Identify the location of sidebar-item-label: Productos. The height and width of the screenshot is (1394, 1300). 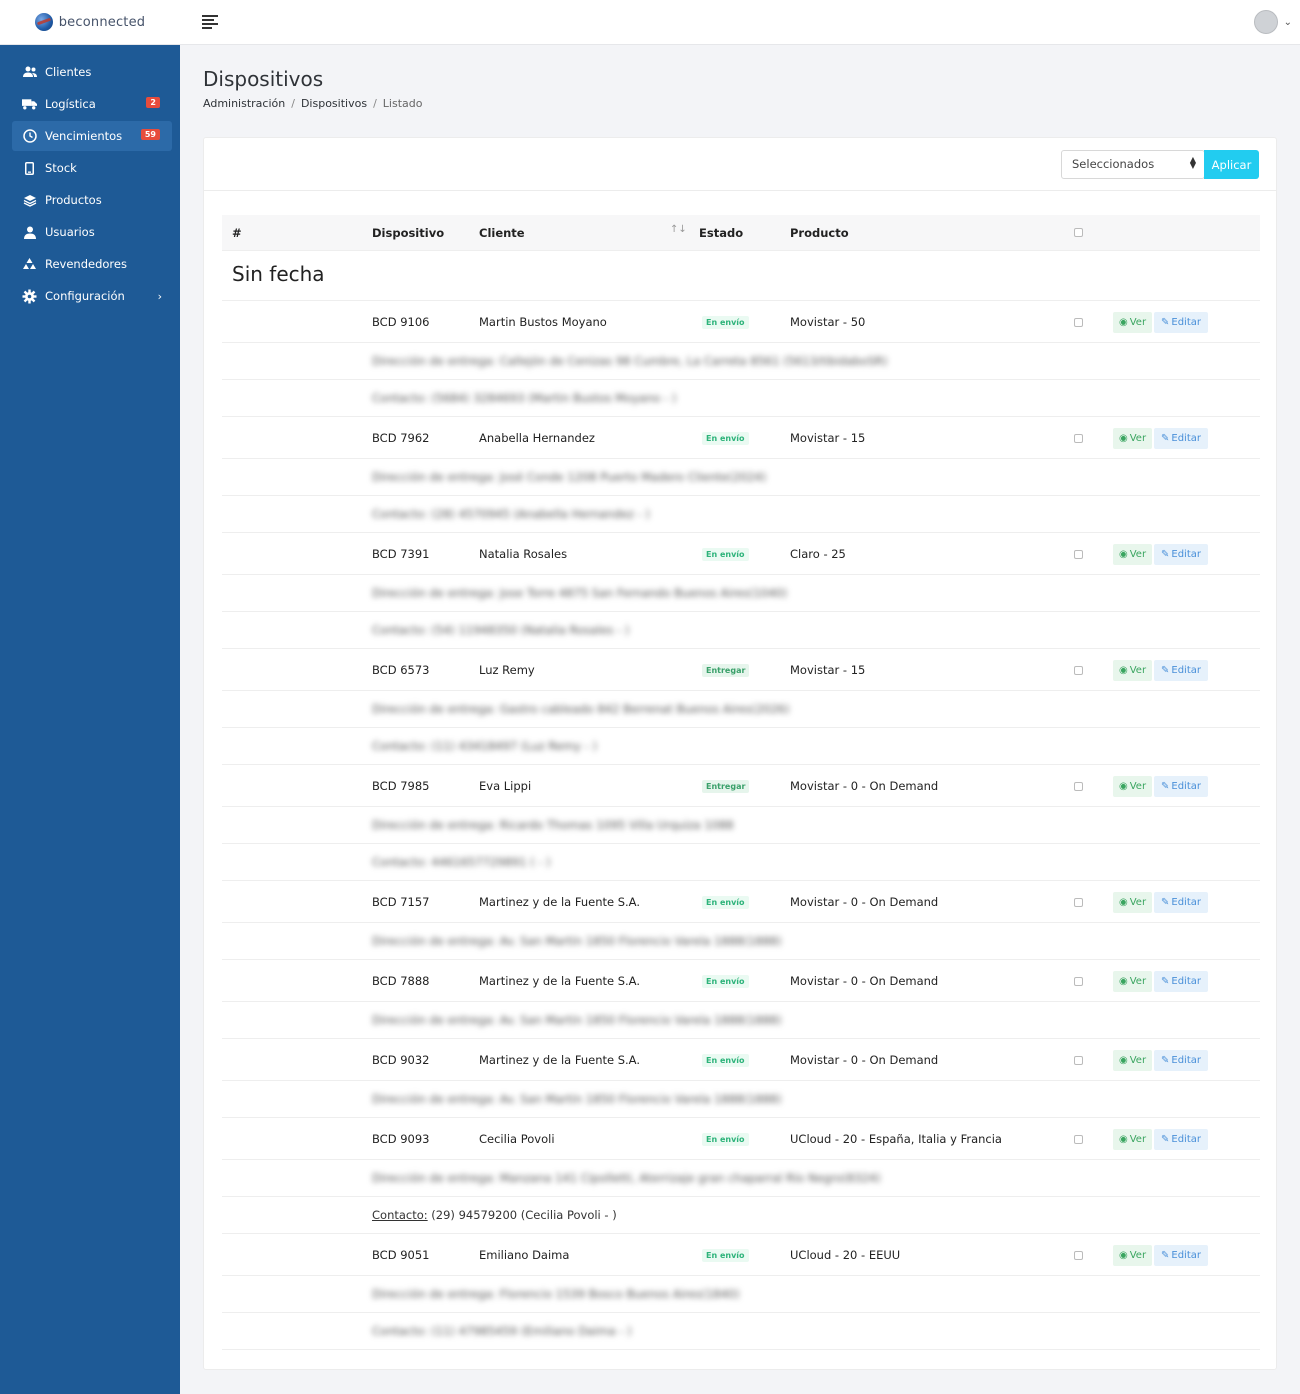
(73, 200).